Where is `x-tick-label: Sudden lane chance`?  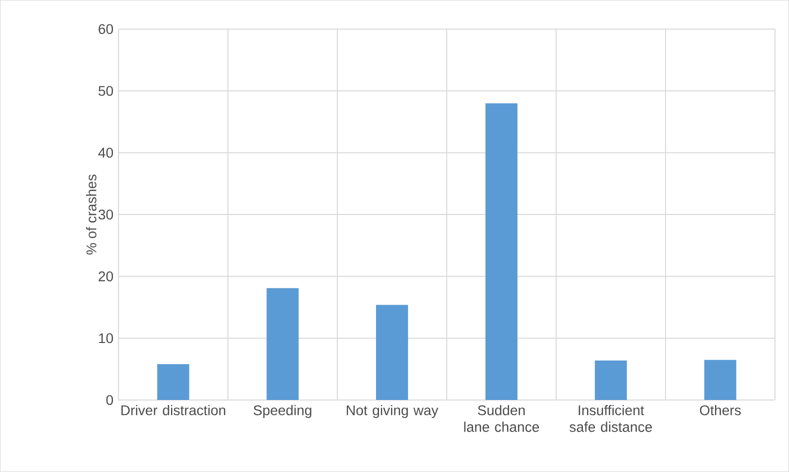
x-tick-label: Sudden lane chance is located at coordinates (501, 418).